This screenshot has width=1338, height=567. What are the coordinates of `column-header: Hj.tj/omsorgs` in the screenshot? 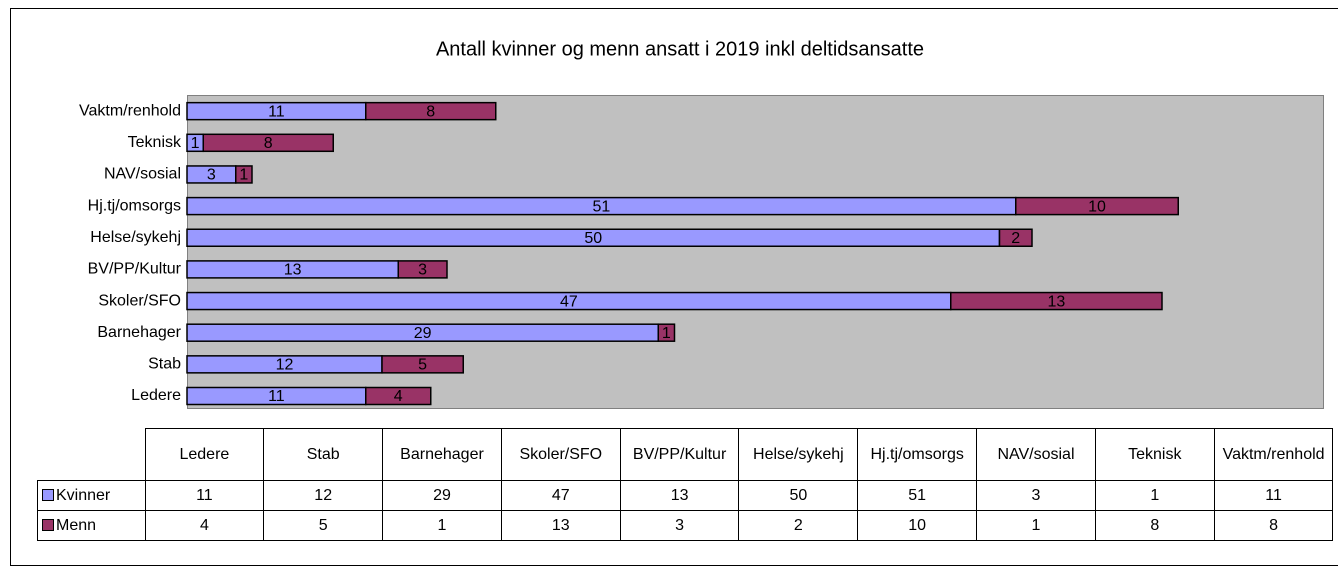 It's located at (917, 454).